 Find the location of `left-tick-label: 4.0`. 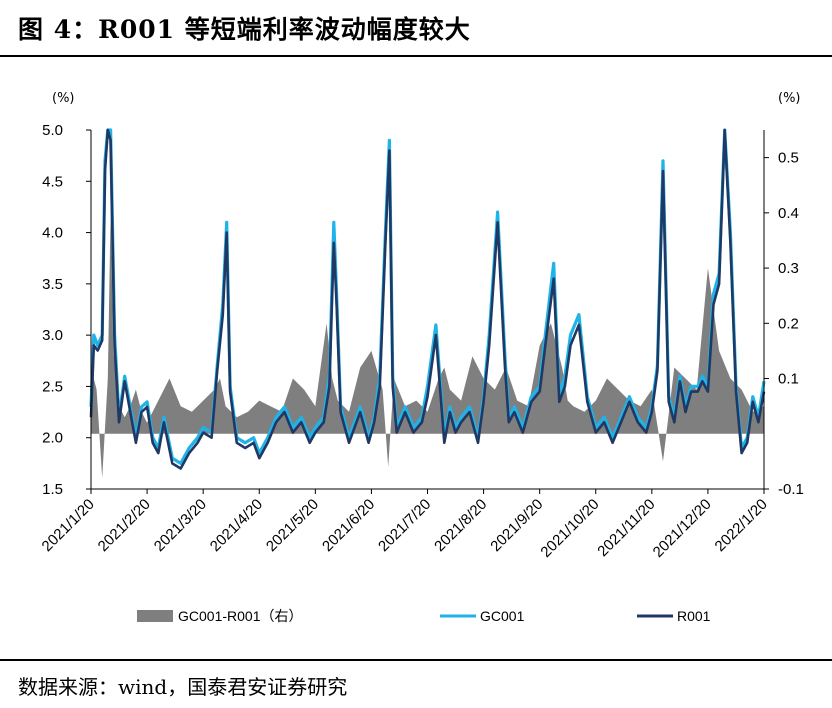

left-tick-label: 4.0 is located at coordinates (52, 233).